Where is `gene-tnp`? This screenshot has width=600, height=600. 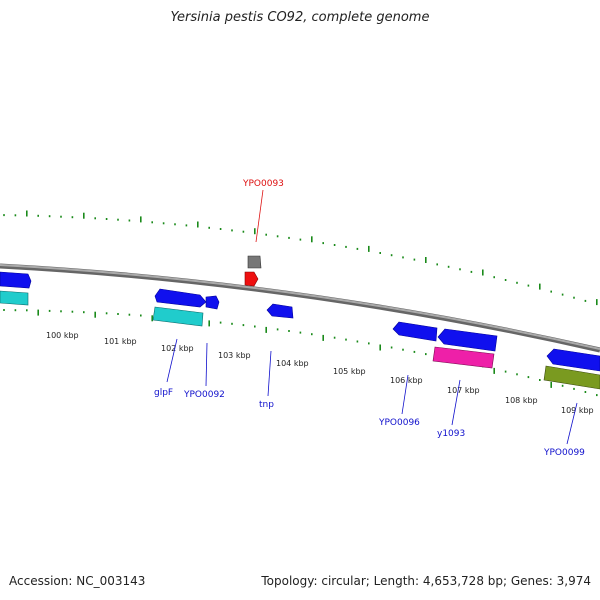
gene-tnp is located at coordinates (280, 311).